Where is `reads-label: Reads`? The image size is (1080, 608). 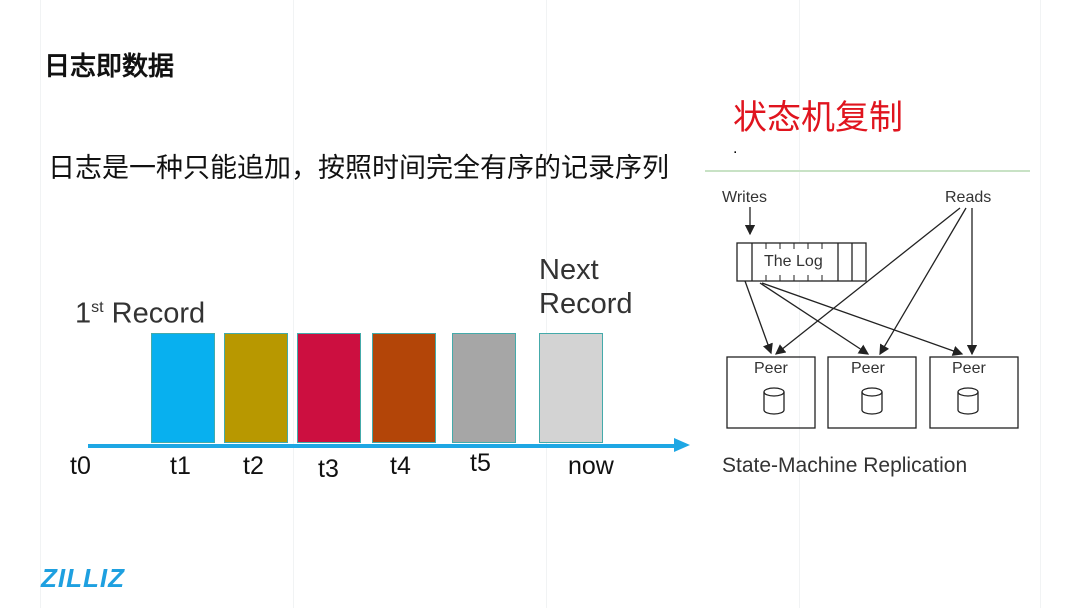
reads-label: Reads is located at coordinates (968, 197).